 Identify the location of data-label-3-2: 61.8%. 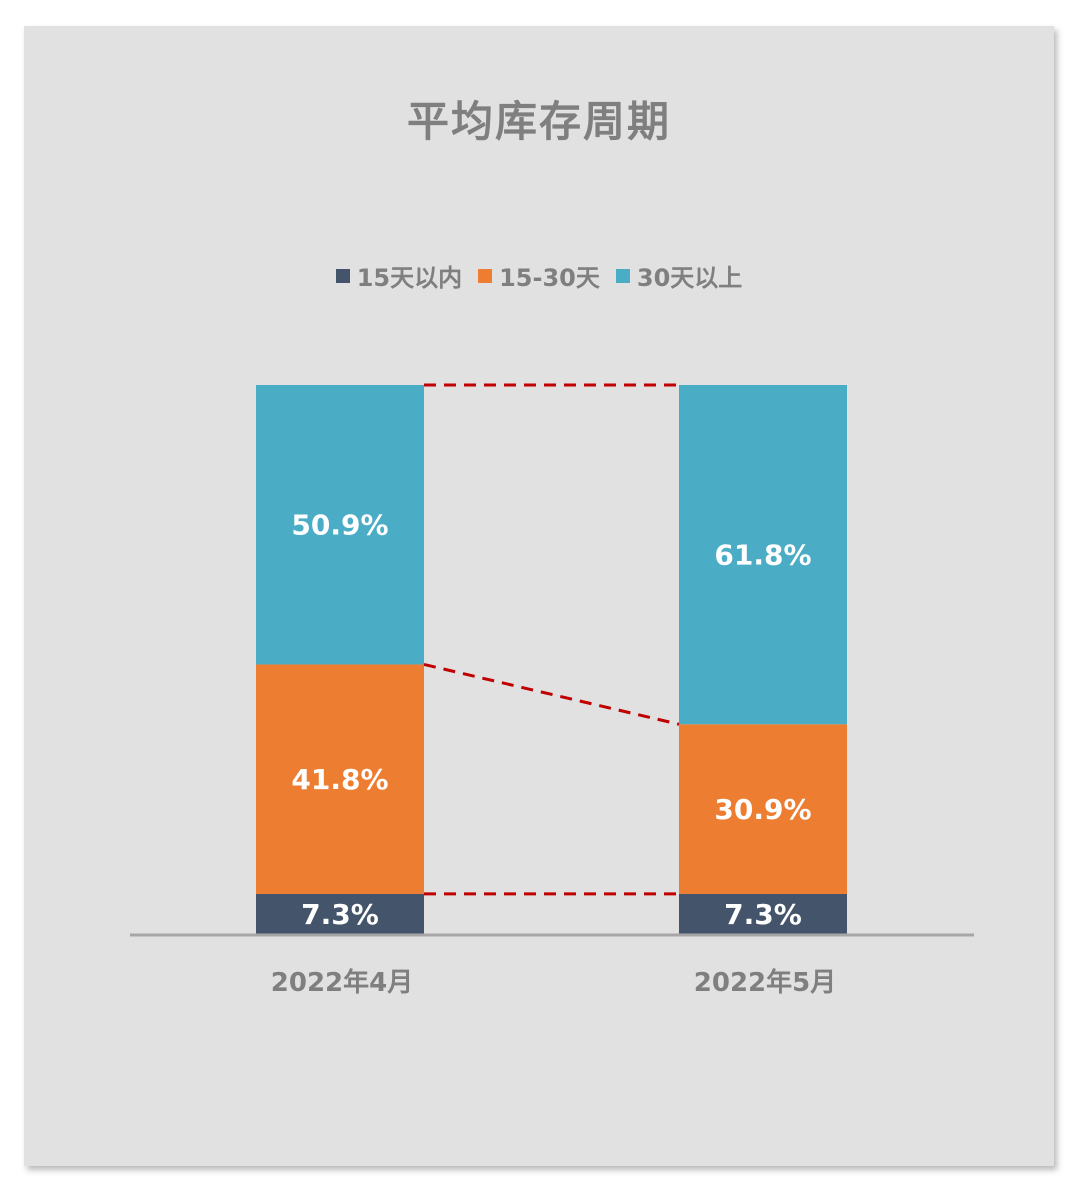
(762, 555).